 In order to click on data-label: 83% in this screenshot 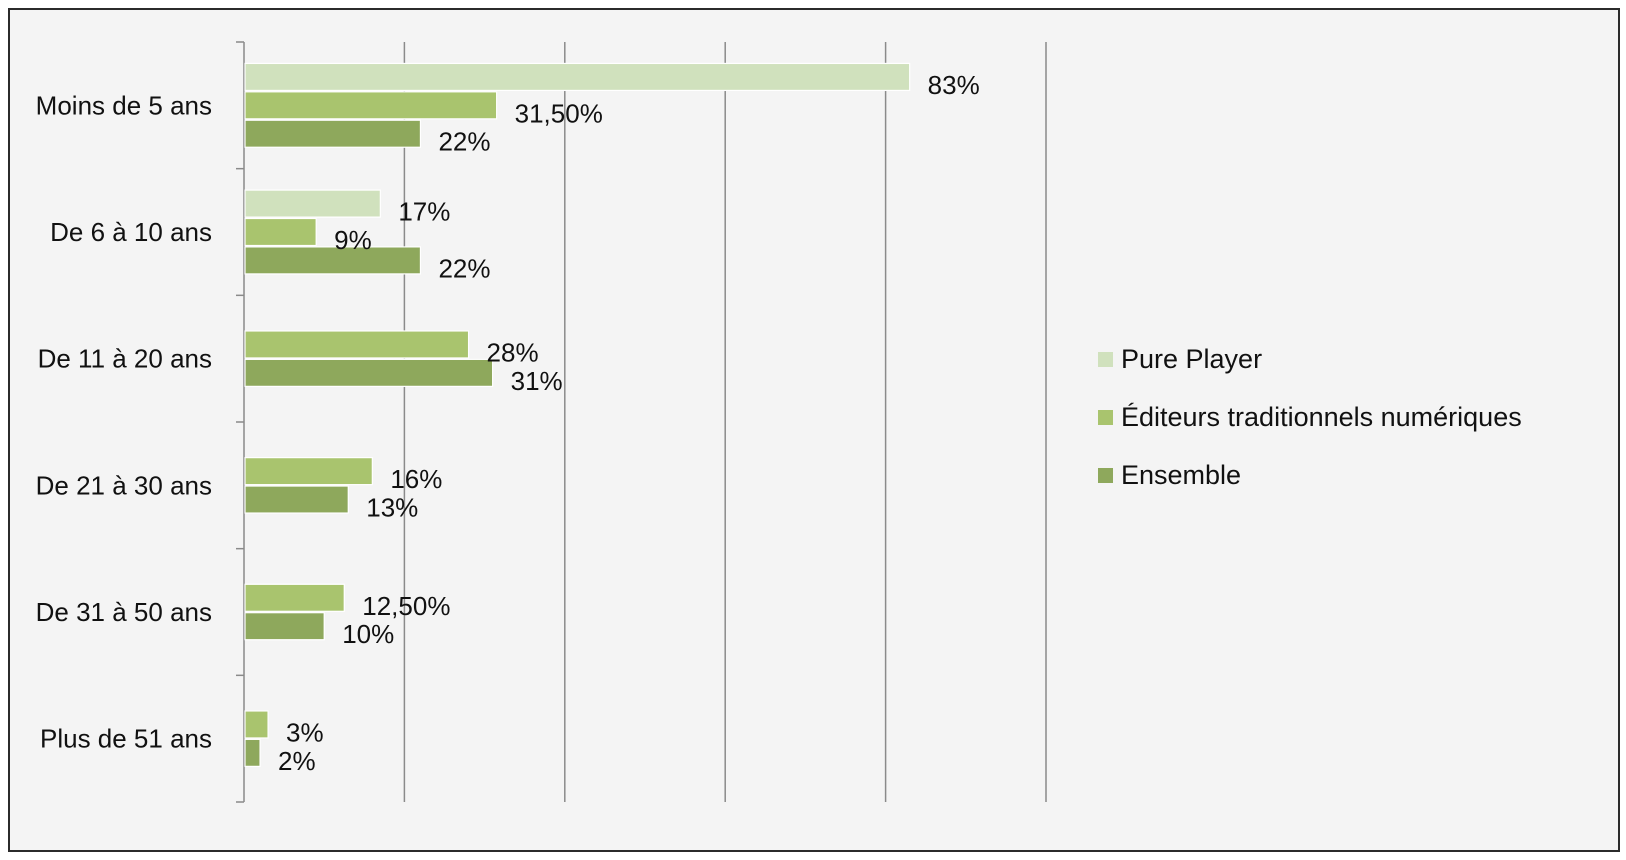, I will do `click(954, 85)`.